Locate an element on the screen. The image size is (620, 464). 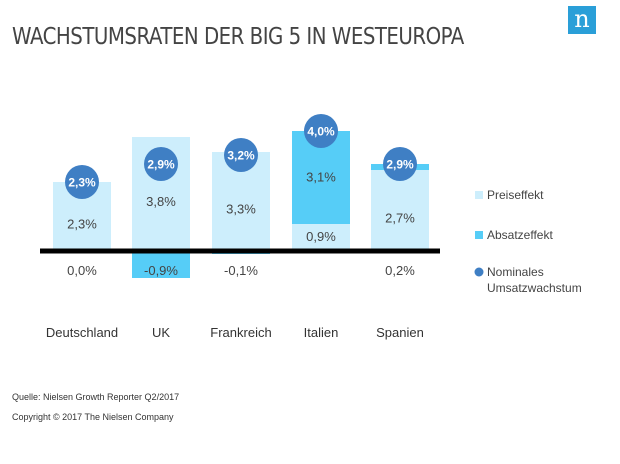
category-label-0: Deutschland is located at coordinates (82, 332).